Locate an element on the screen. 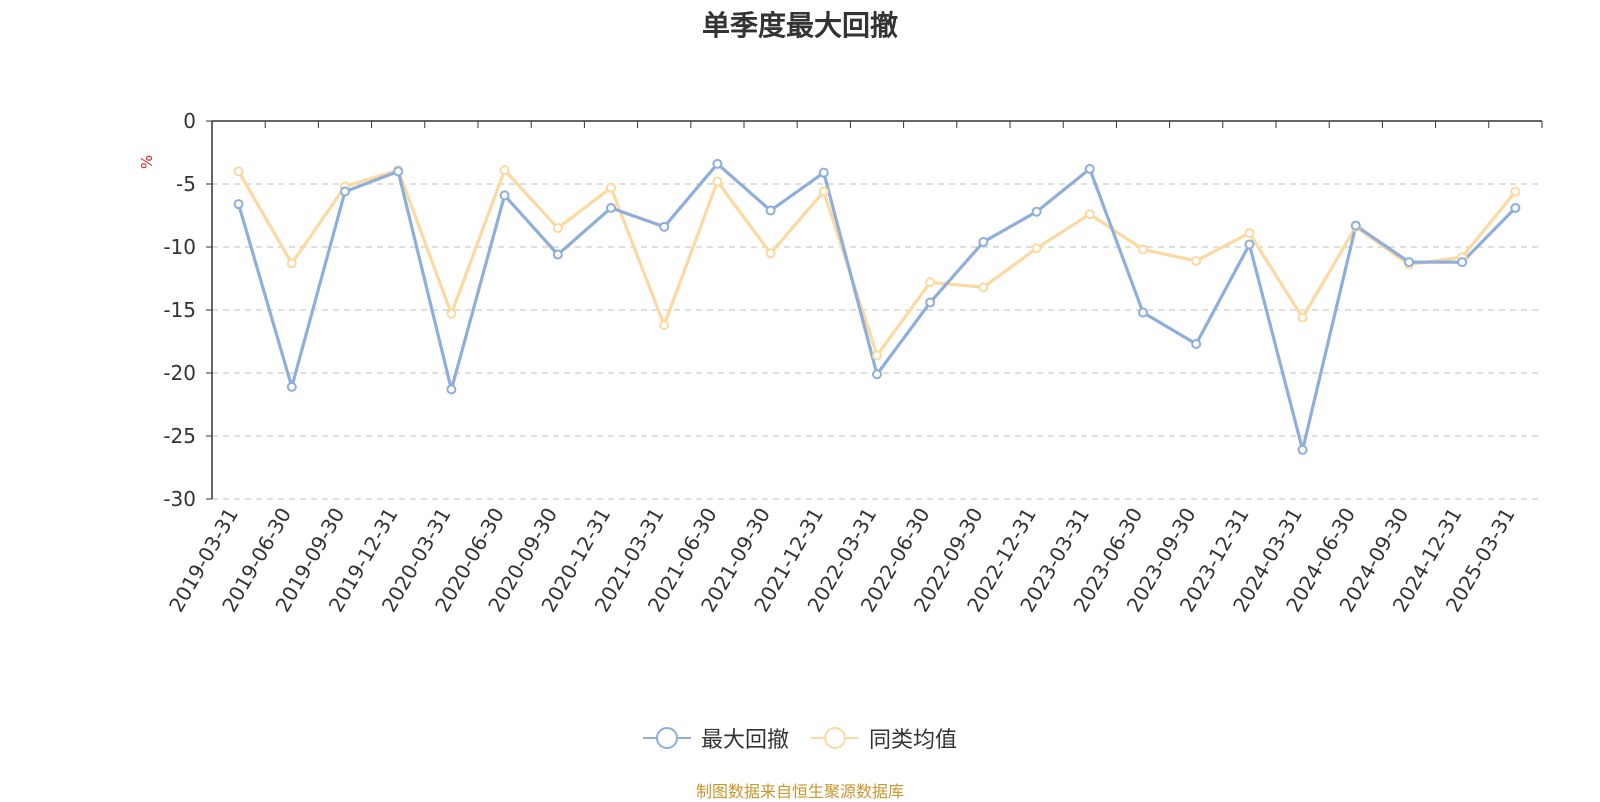  legend-item-series-1: 最大回撤 is located at coordinates (715, 738).